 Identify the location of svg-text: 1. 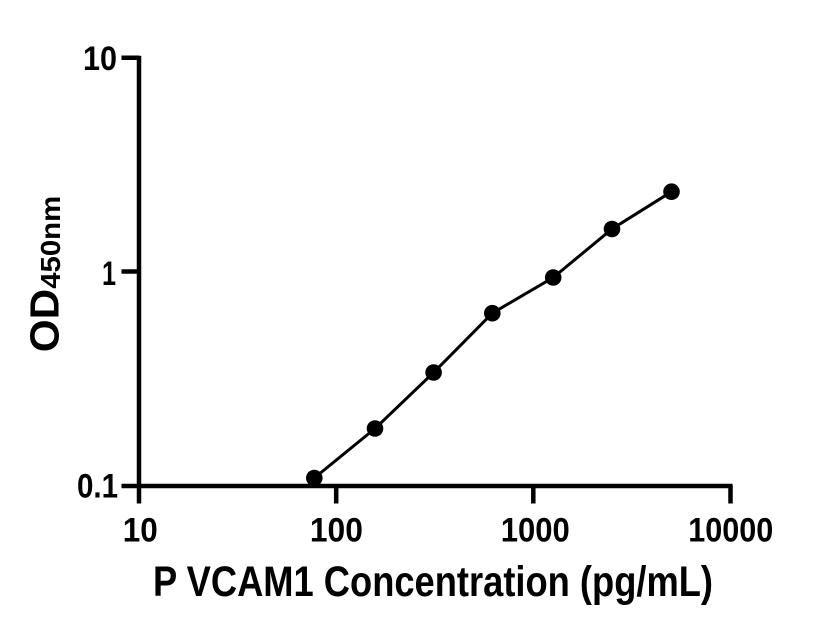
(109, 274).